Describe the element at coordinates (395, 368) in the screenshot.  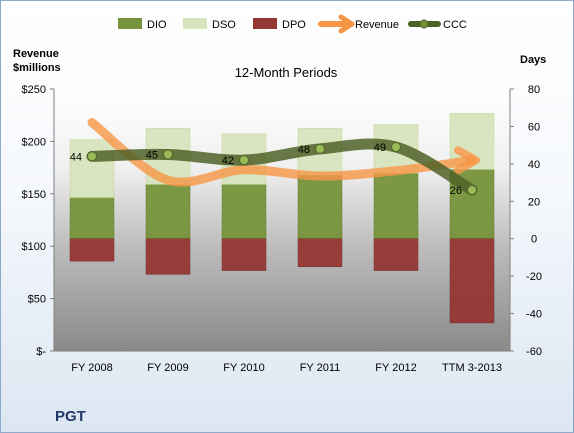
I see `x-tick-label-fy-2012: FY 2012` at that location.